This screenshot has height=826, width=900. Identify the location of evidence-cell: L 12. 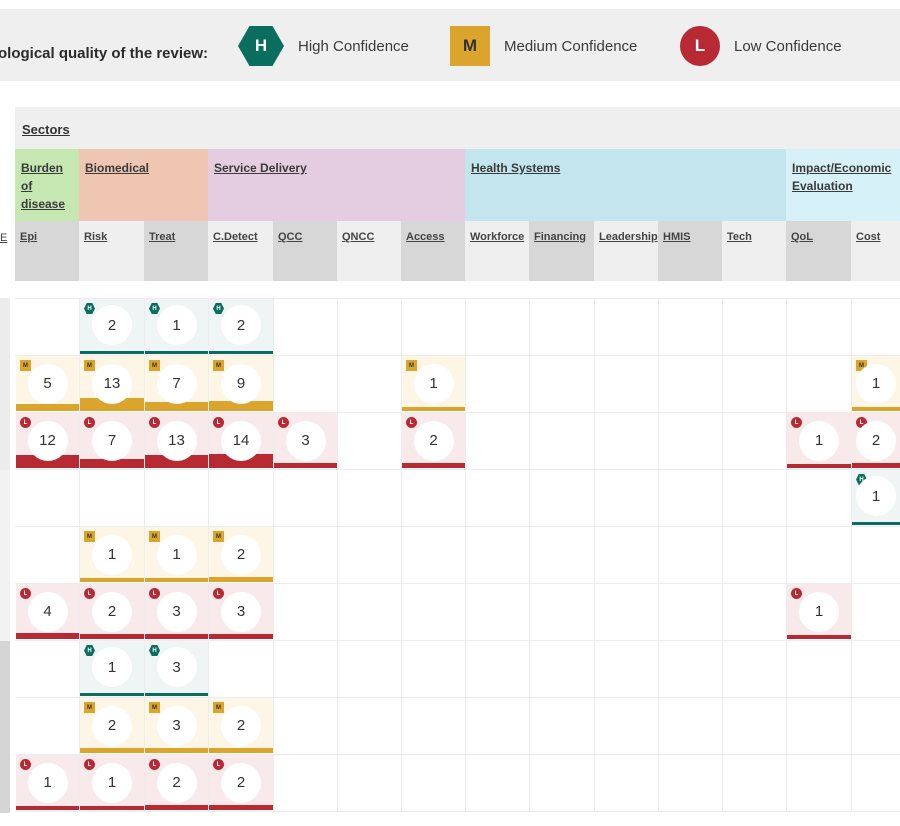
(47, 440).